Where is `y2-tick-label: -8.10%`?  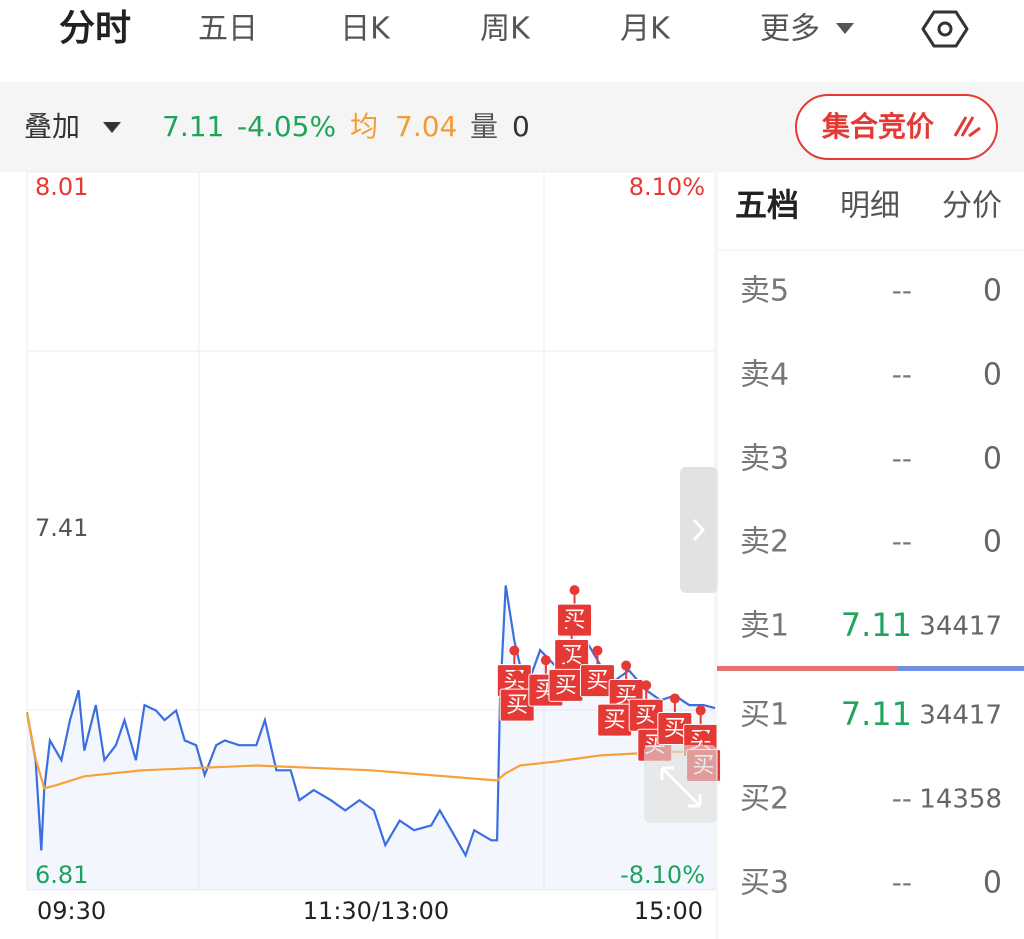
y2-tick-label: -8.10% is located at coordinates (662, 875).